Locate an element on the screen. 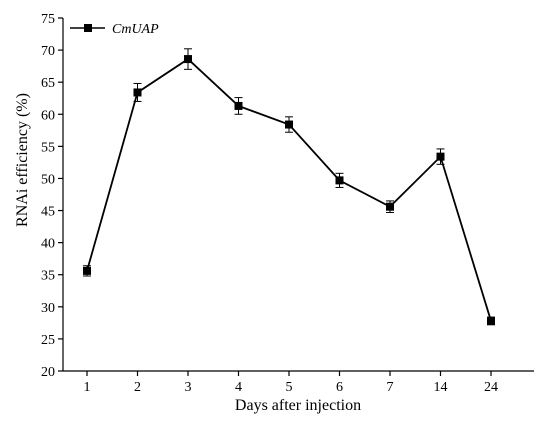 The width and height of the screenshot is (550, 423). y-tick-label: 55 is located at coordinates (48, 147).